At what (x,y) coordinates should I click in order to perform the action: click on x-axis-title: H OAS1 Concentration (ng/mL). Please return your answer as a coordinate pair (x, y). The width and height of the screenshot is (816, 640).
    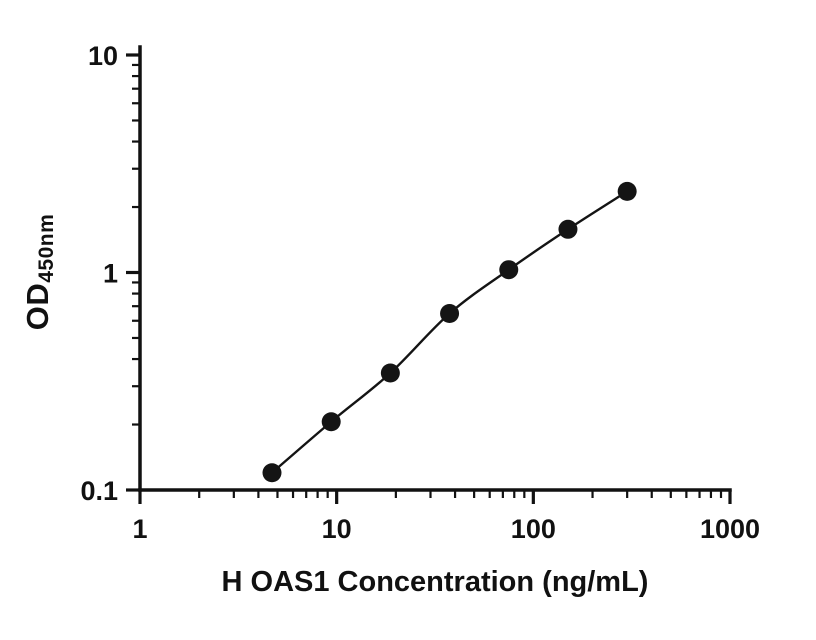
    Looking at the image, I should click on (435, 582).